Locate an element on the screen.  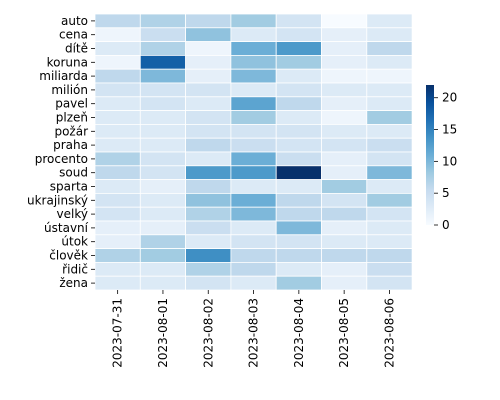
heatmap-cell-žena-2023-08-04 is located at coordinates (298, 283).